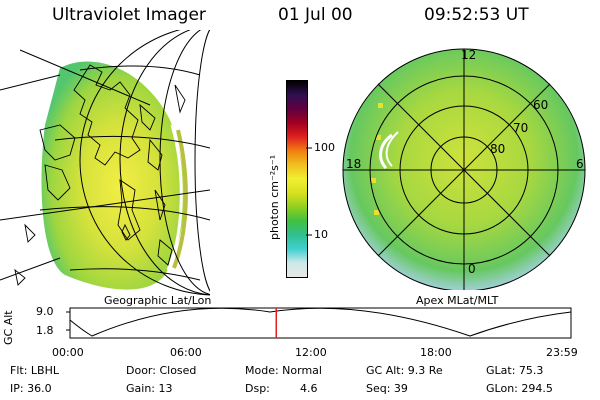  Describe the element at coordinates (472, 269) in the screenshot. I see `mlt-label-0: 0` at that location.